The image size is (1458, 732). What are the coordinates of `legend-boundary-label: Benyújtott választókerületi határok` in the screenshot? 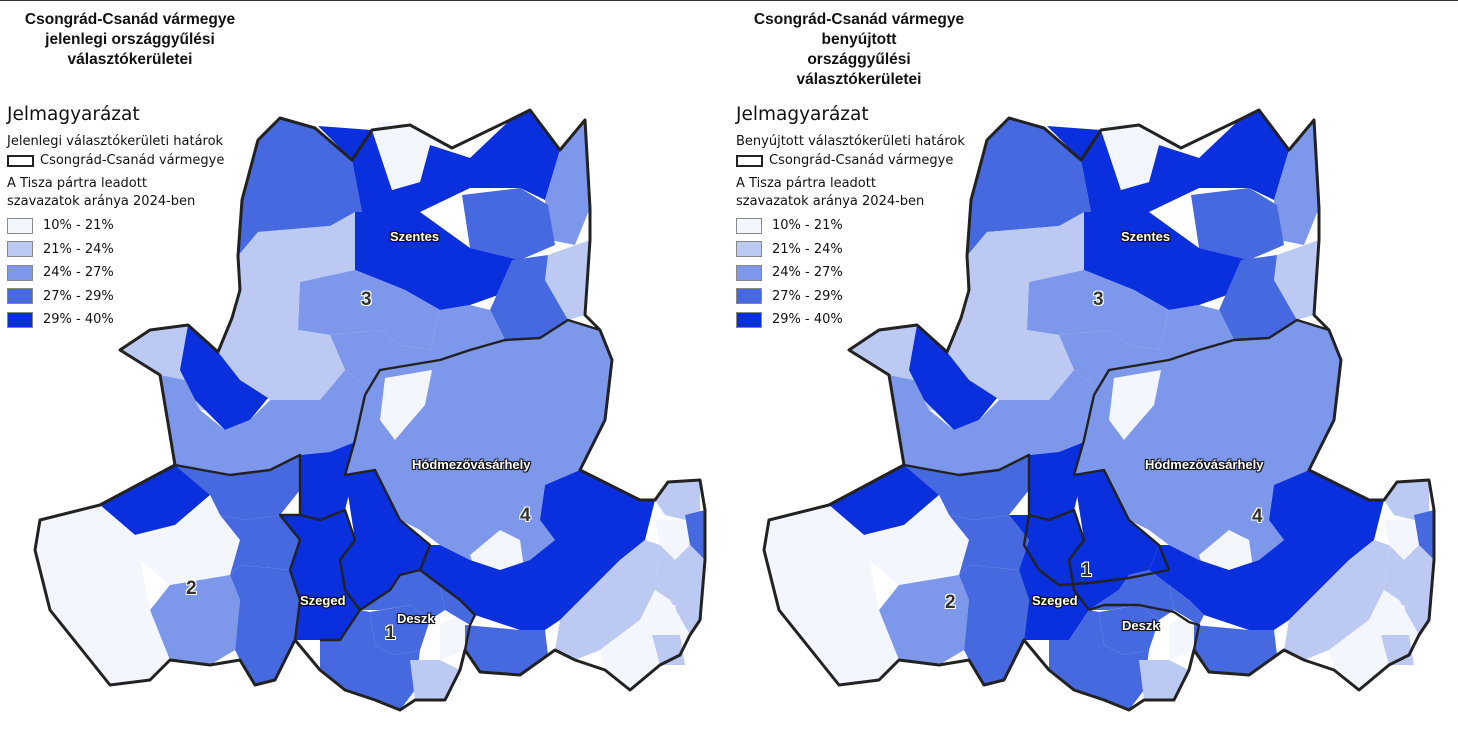 It's located at (850, 141).